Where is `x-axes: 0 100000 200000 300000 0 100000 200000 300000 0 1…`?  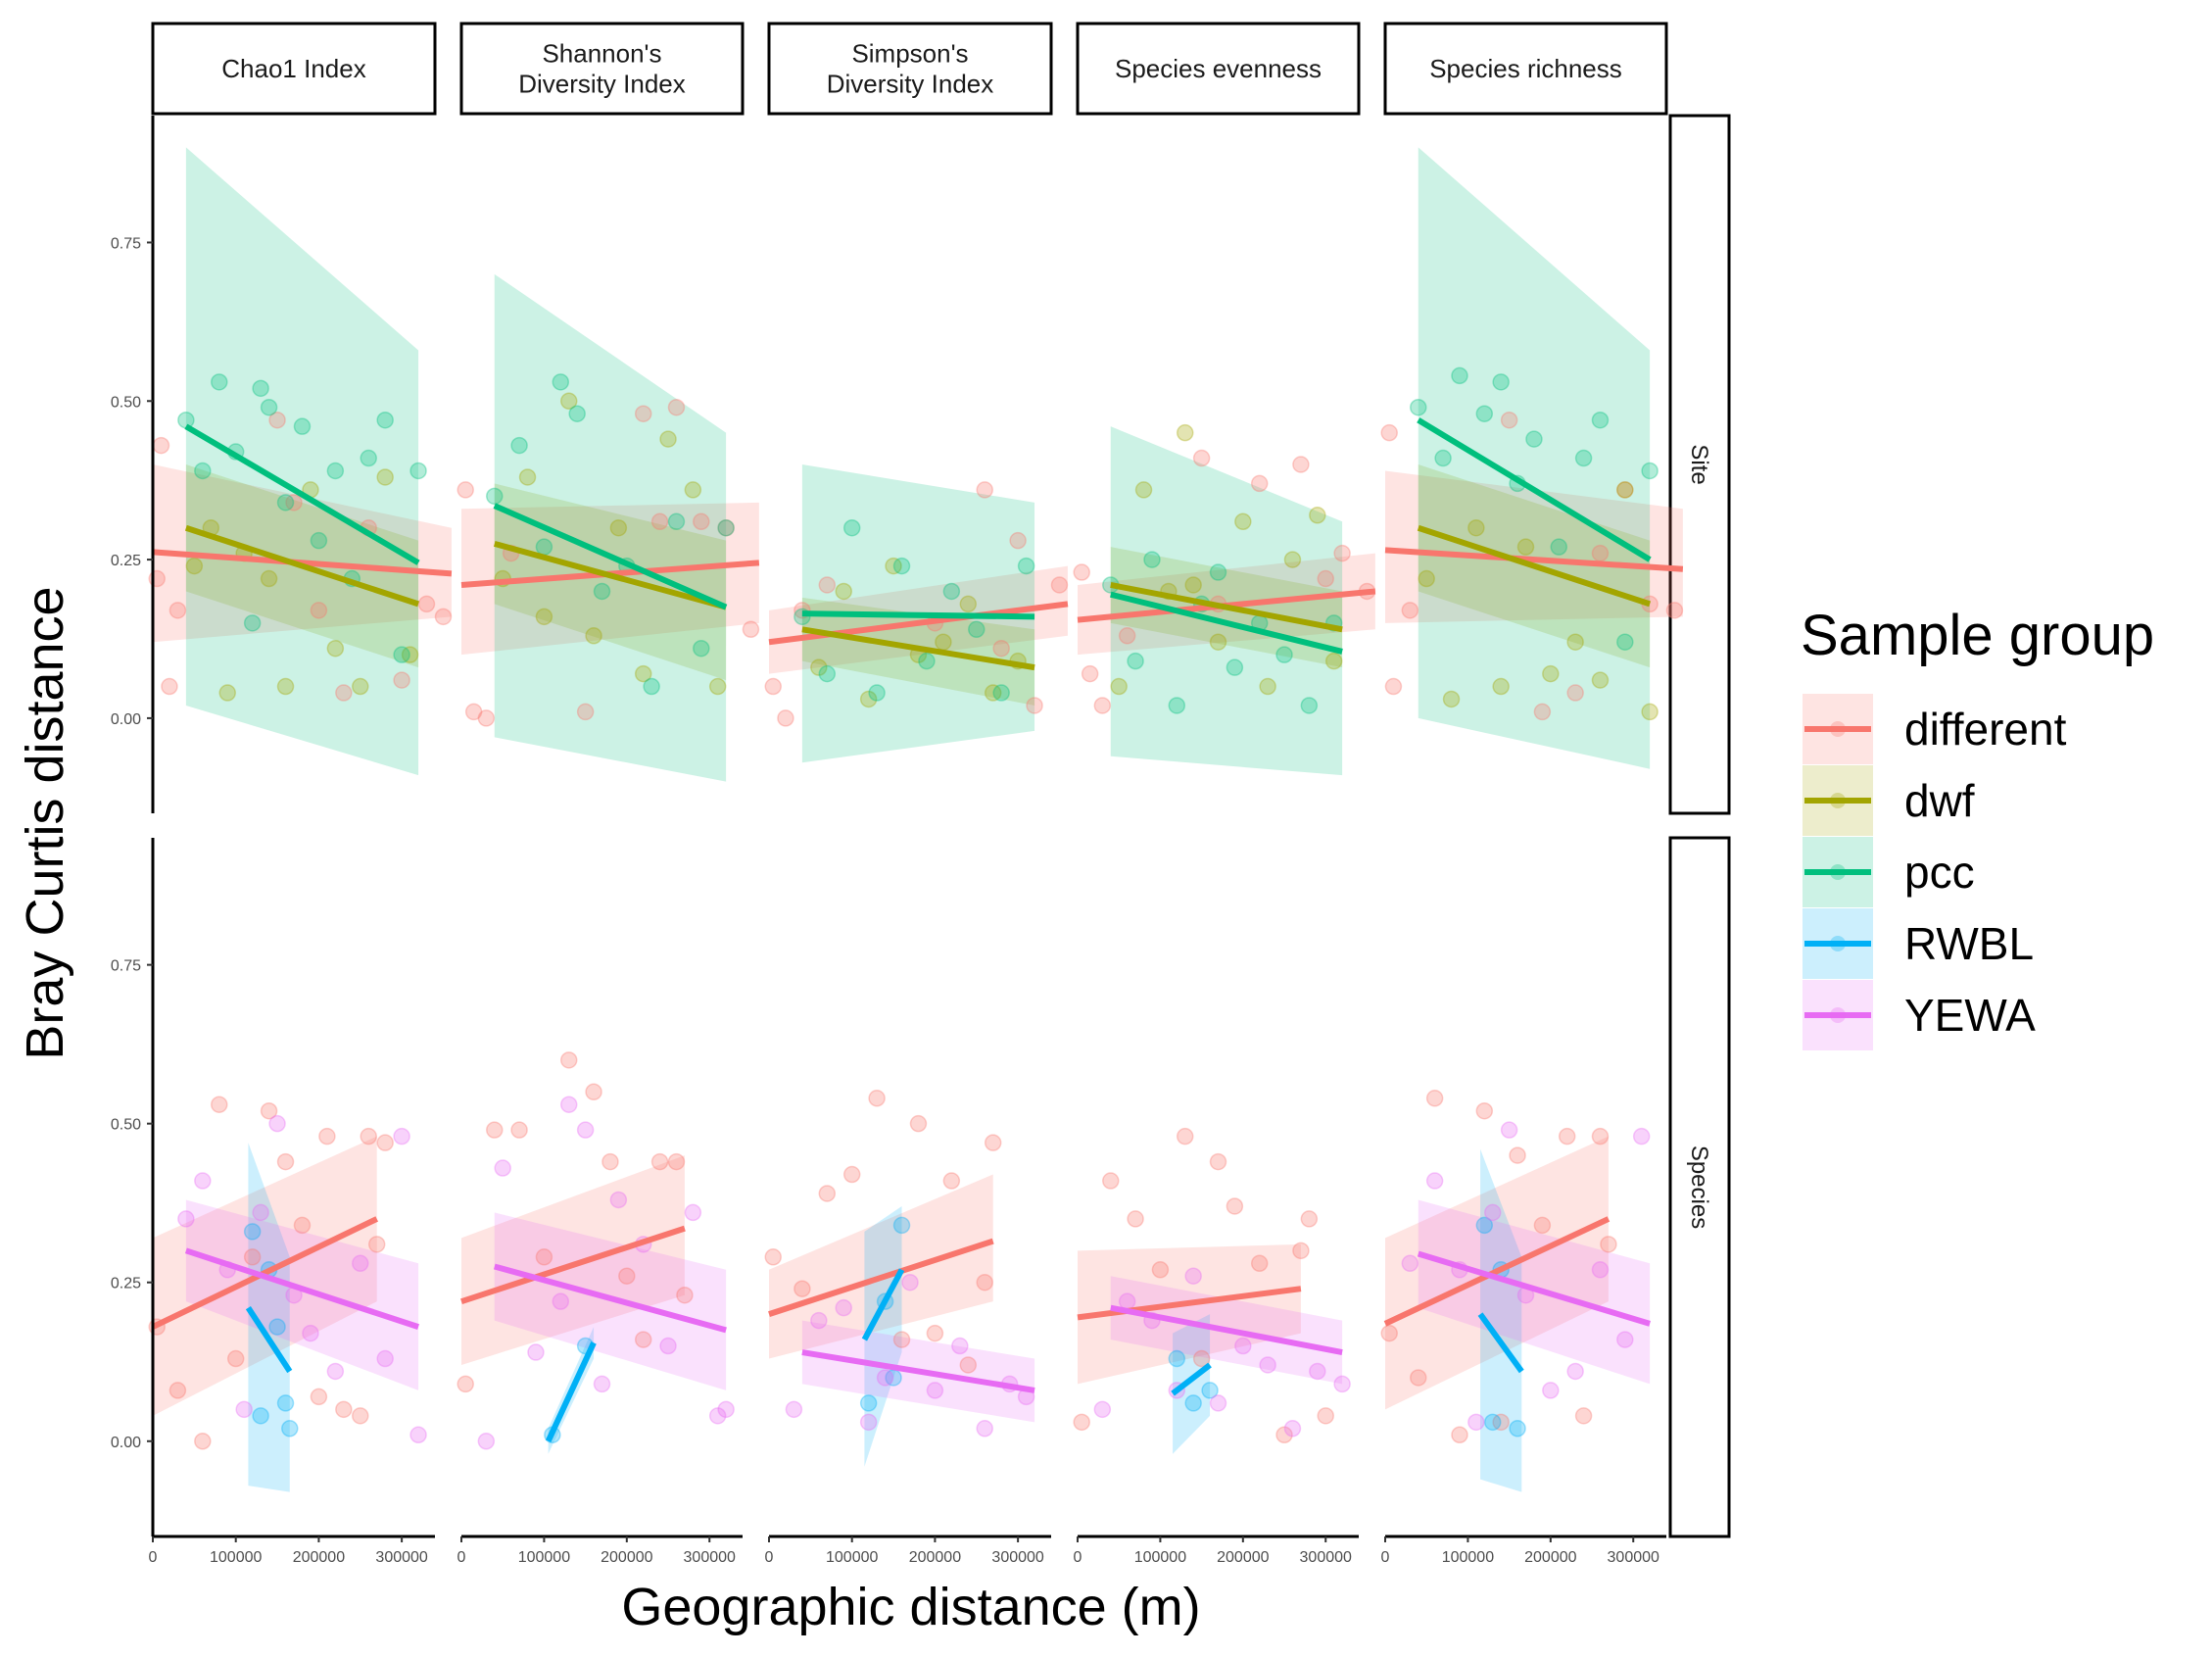
x-axes: 0 100000 200000 300000 0 100000 200000 300000 0 1… is located at coordinates (907, 1551).